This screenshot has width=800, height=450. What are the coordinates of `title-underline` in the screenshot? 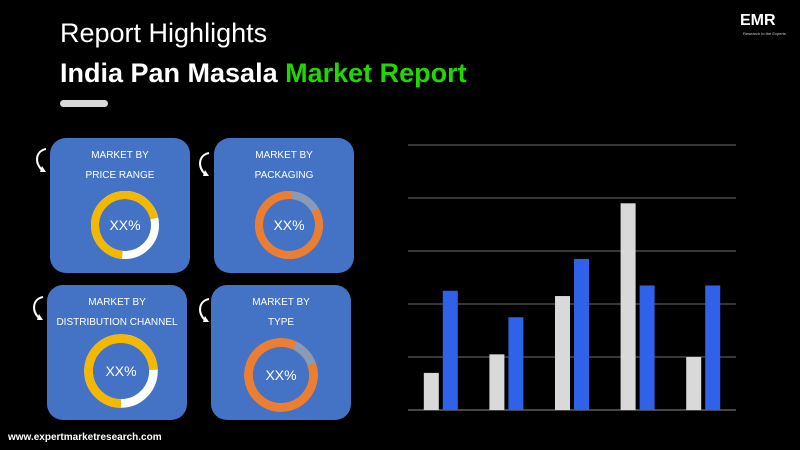 It's located at (84, 103).